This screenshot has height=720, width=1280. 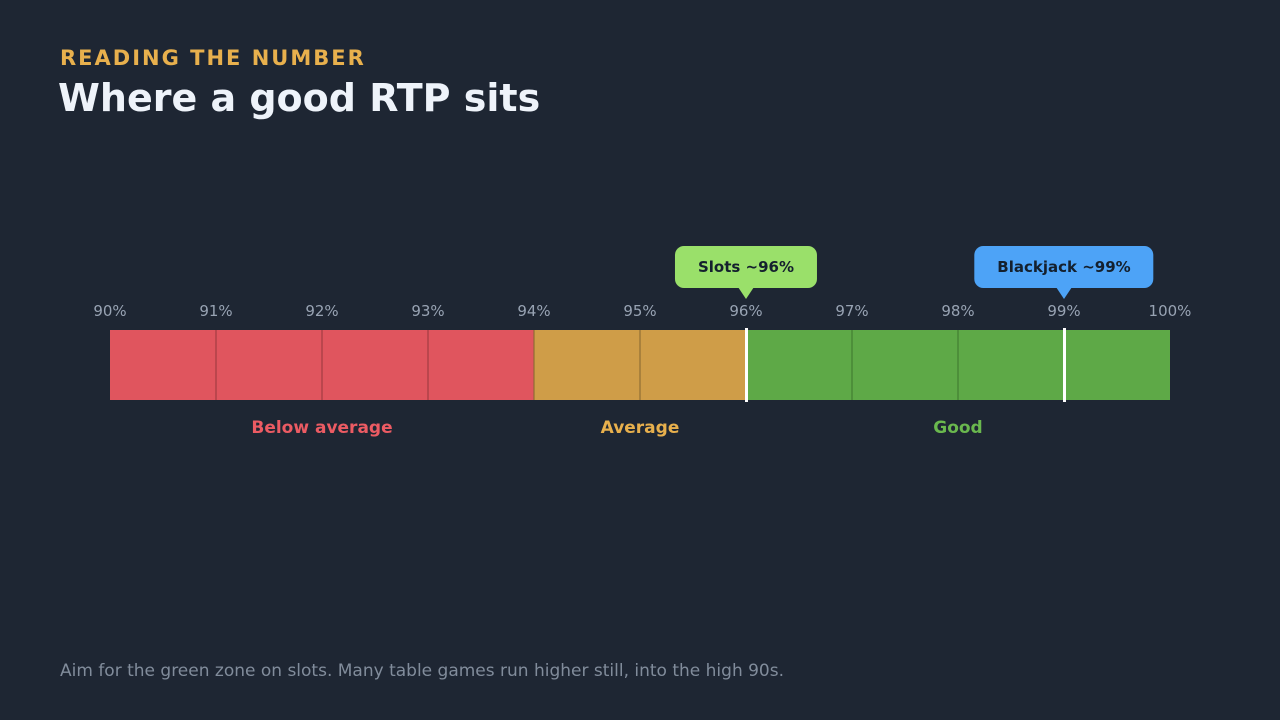 I want to click on marker-callout: Blackjack ~99%, so click(x=1064, y=267).